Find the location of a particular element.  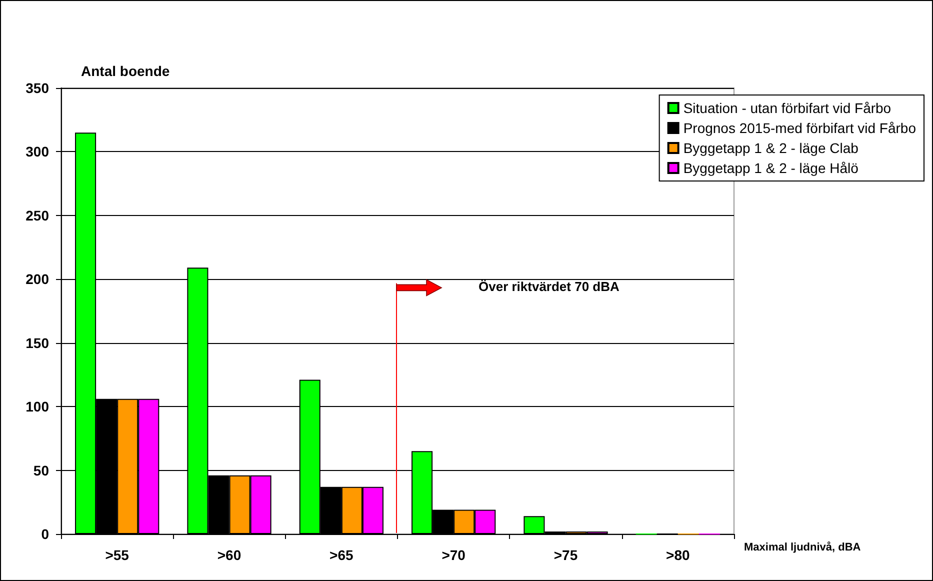

x-tick-label: >65 is located at coordinates (342, 555).